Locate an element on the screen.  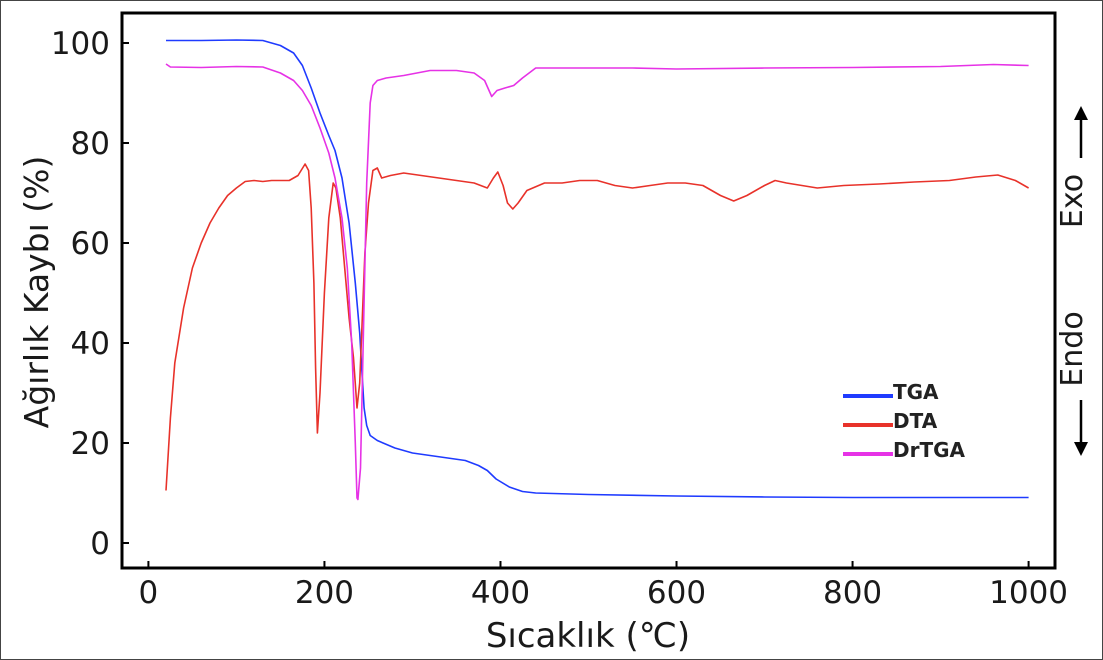
legend-label-tga: TGA is located at coordinates (916, 392).